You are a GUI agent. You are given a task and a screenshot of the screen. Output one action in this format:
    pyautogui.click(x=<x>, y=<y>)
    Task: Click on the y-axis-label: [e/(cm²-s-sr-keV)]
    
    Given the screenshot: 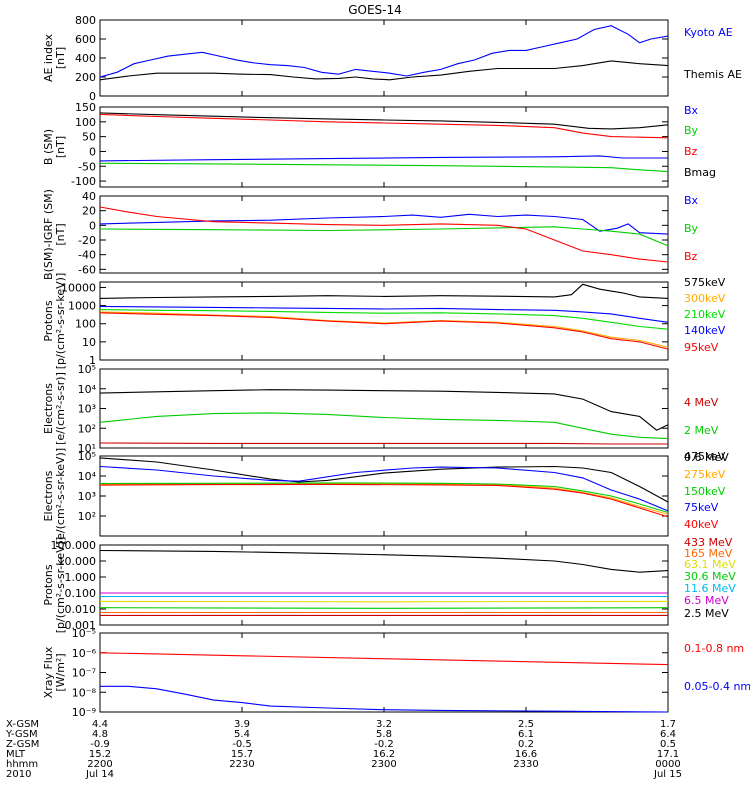 What is the action you would take?
    pyautogui.click(x=60, y=496)
    